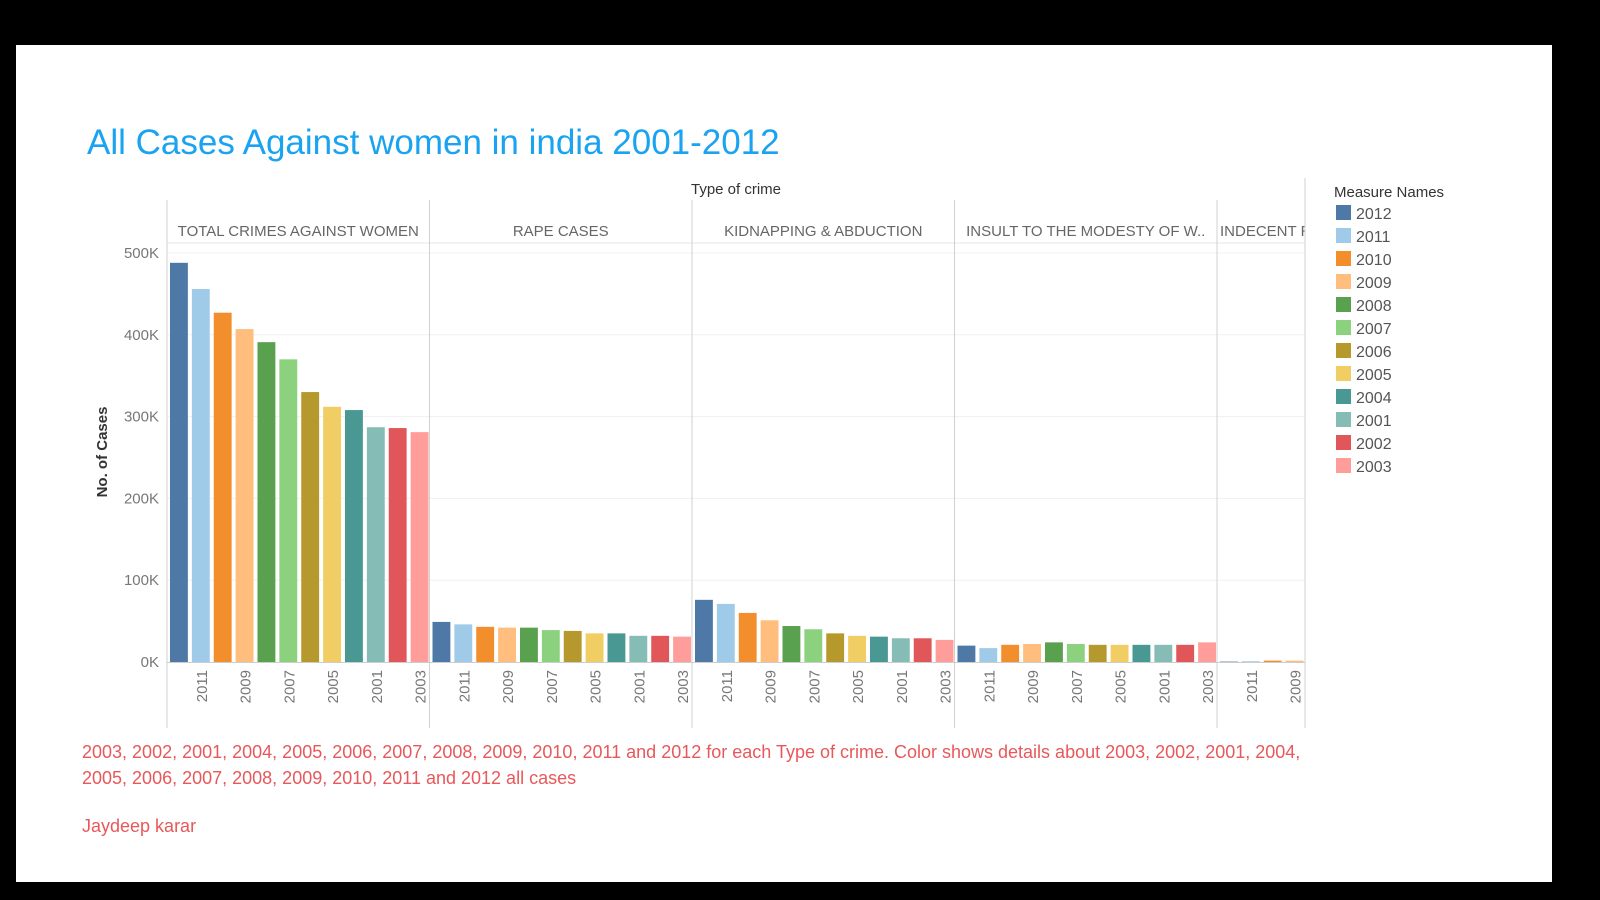 This screenshot has height=900, width=1600. I want to click on legend-swatch-2012, so click(1343, 212).